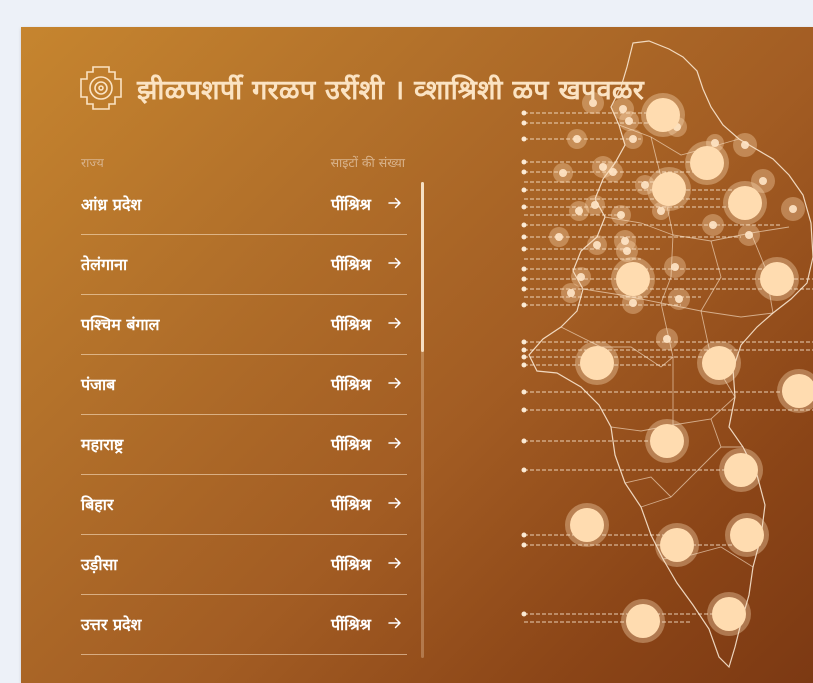 The width and height of the screenshot is (813, 683). I want to click on column-header-state: राज्य, so click(92, 162).